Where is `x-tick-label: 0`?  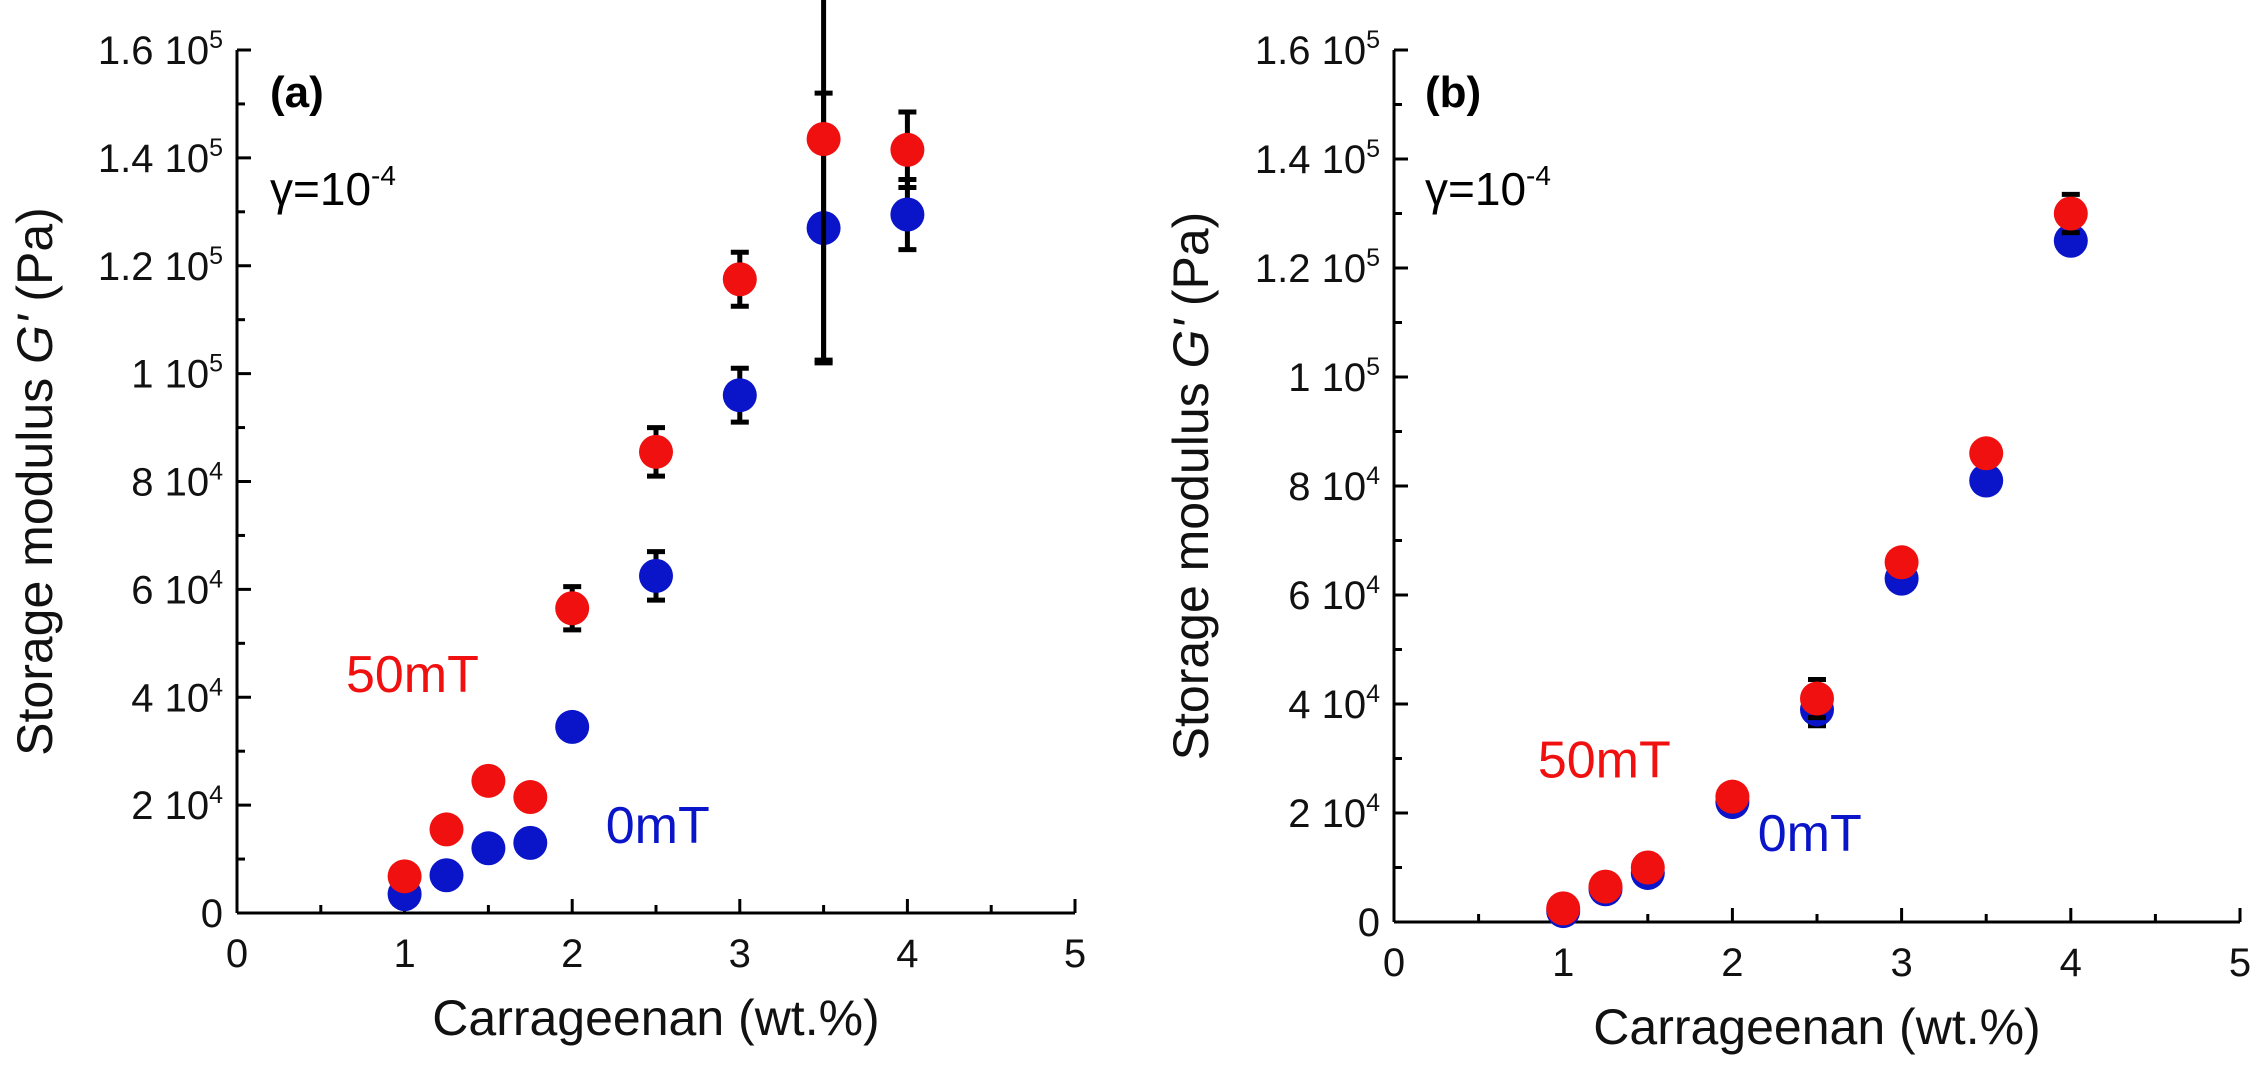
x-tick-label: 0 is located at coordinates (1394, 963).